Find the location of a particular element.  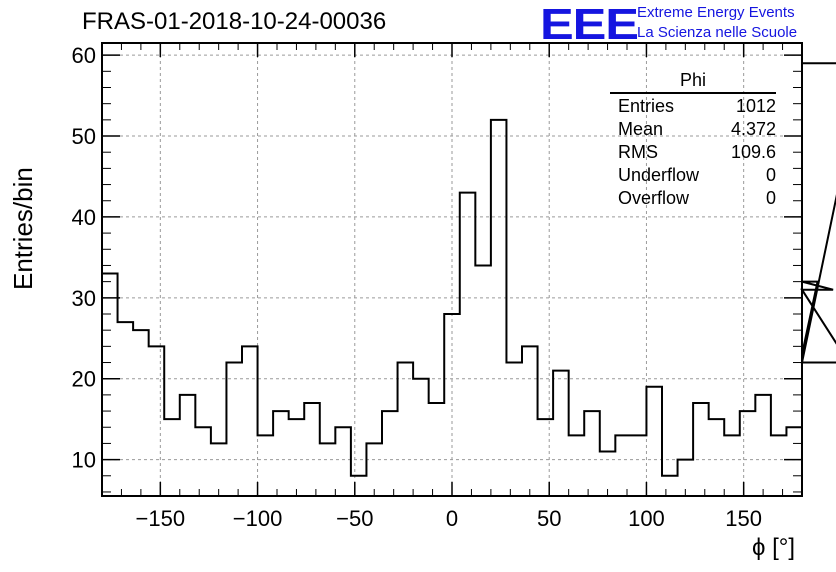

y-tick-label: 50 is located at coordinates (84, 136).